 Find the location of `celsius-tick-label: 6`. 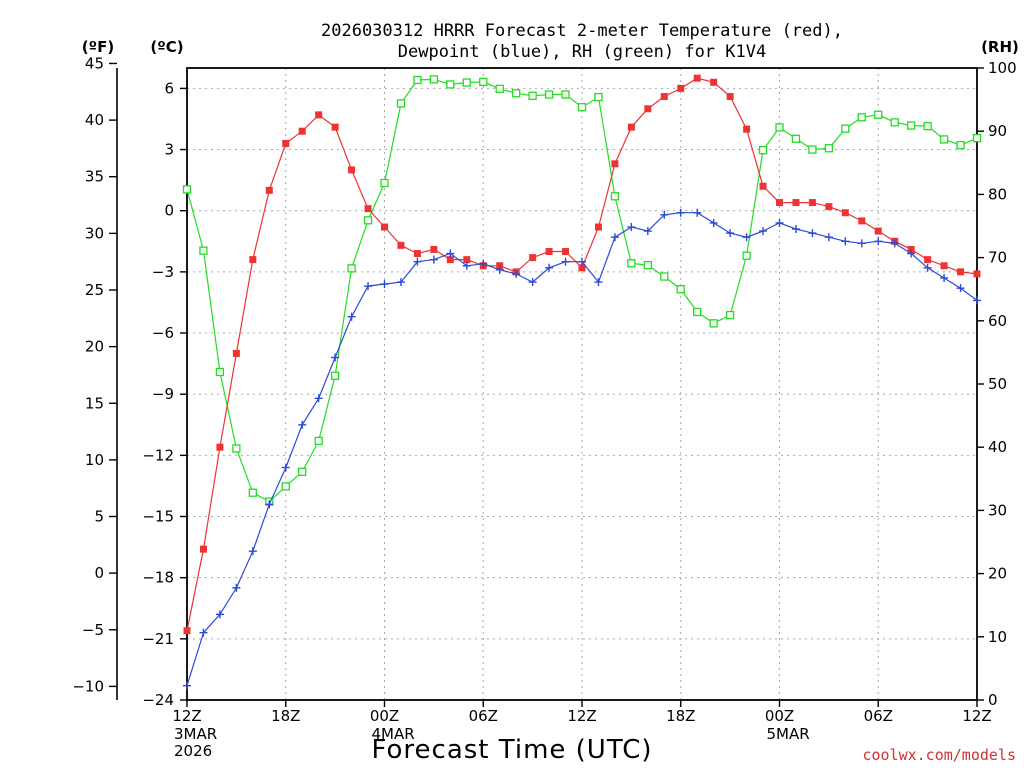

celsius-tick-label: 6 is located at coordinates (169, 88).